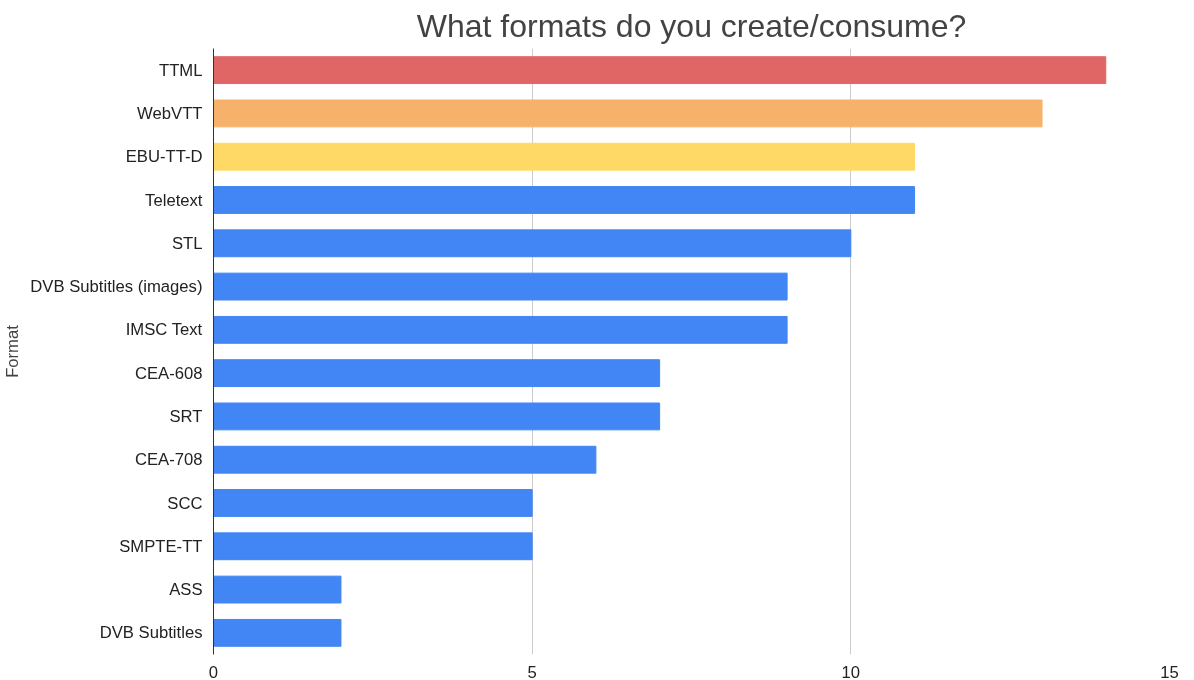 The image size is (1194, 680). What do you see at coordinates (532, 671) in the screenshot?
I see `x-tick-label: 5` at bounding box center [532, 671].